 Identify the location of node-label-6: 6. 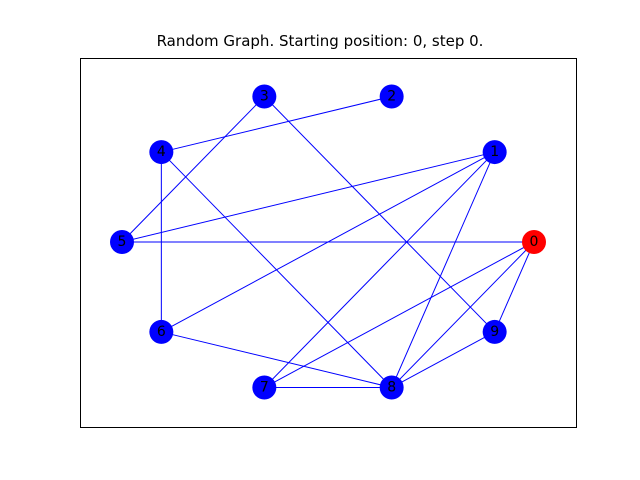
(161, 332).